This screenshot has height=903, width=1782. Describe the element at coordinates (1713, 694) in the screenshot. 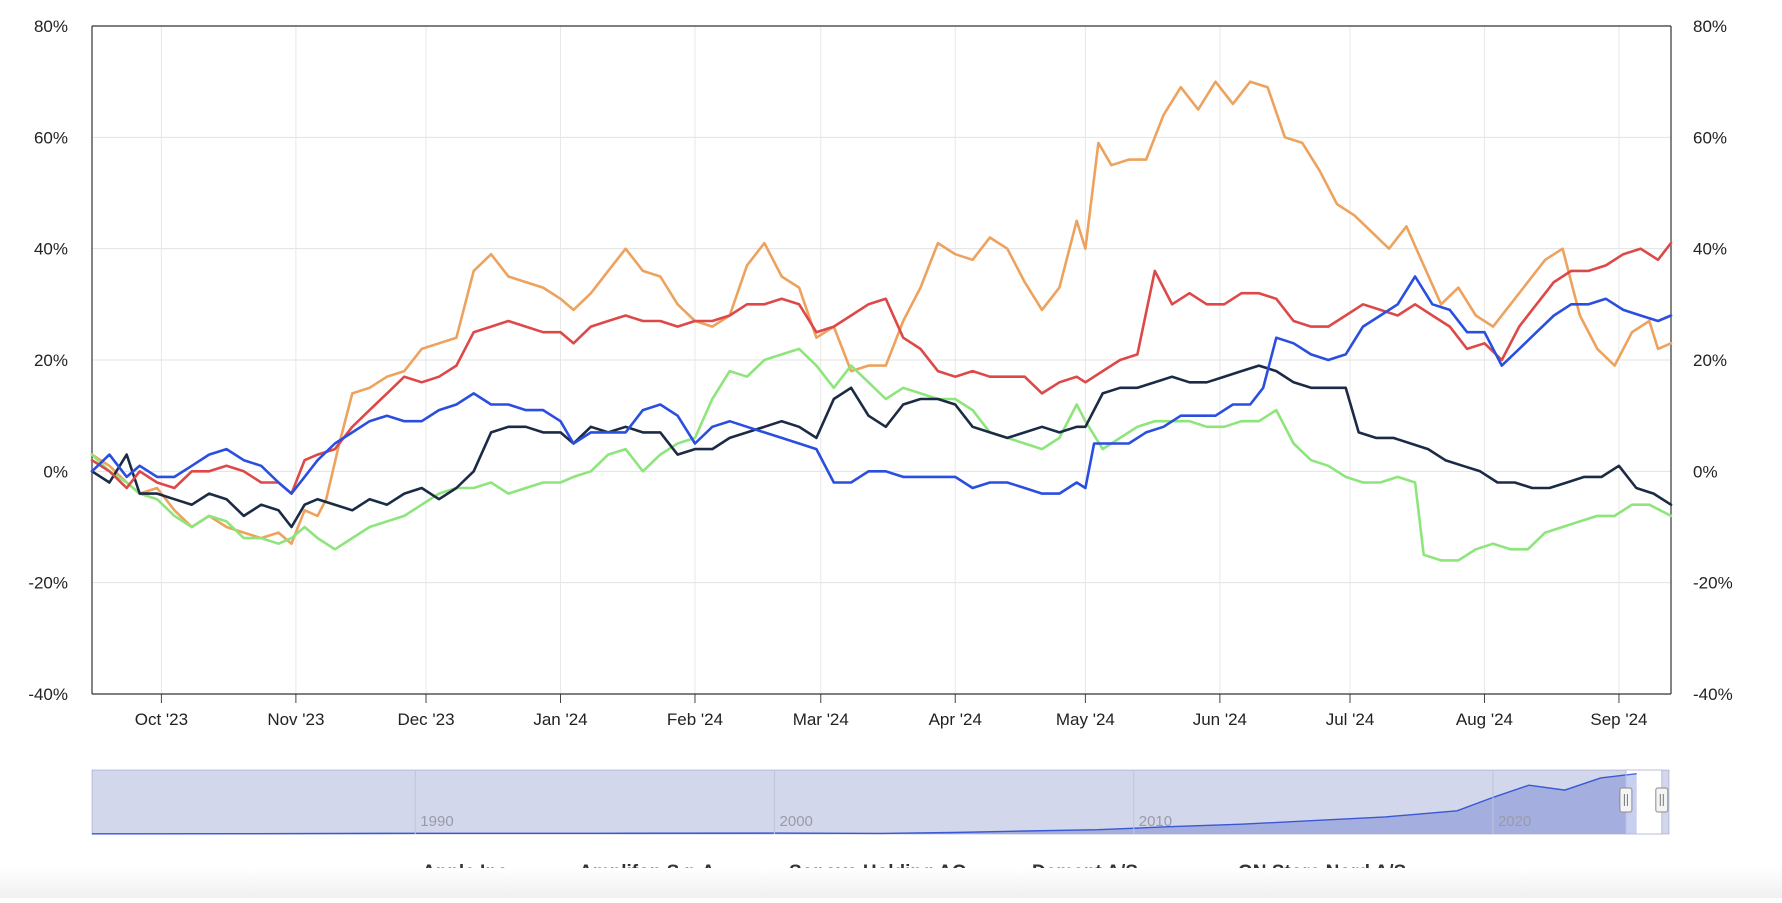

I see `y-tick-label-right: -40%` at that location.